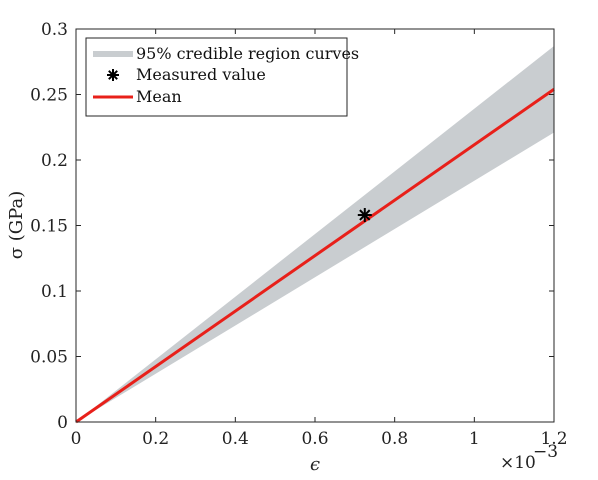 The height and width of the screenshot is (480, 598). Describe the element at coordinates (364, 215) in the screenshot. I see `measured-value-point` at that location.